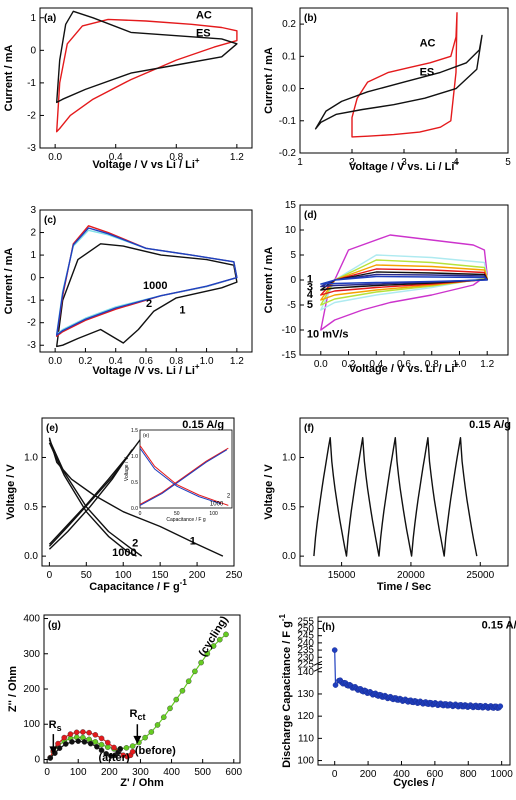  Describe the element at coordinates (140, 514) in the screenshot. I see `inset-x-tick-label: 0` at that location.